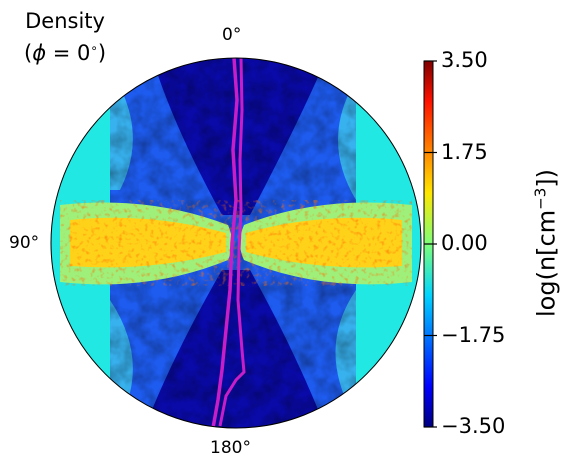 Image resolution: width=567 pixels, height=470 pixels. I want to click on cb-tick-label: 3.50, so click(464, 60).